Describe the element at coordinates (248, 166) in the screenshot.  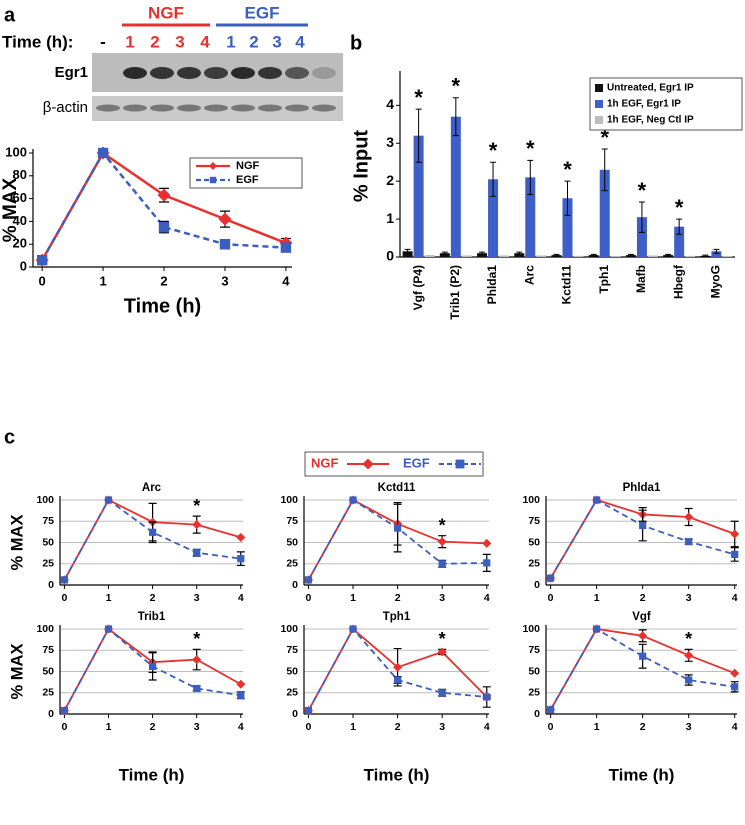
I see `legend-label: NGF` at that location.